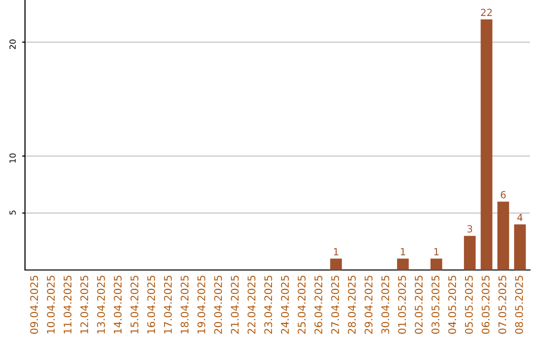 The height and width of the screenshot is (340, 540). What do you see at coordinates (201, 305) in the screenshot?
I see `x-tick-label: 19.04.2025` at bounding box center [201, 305].